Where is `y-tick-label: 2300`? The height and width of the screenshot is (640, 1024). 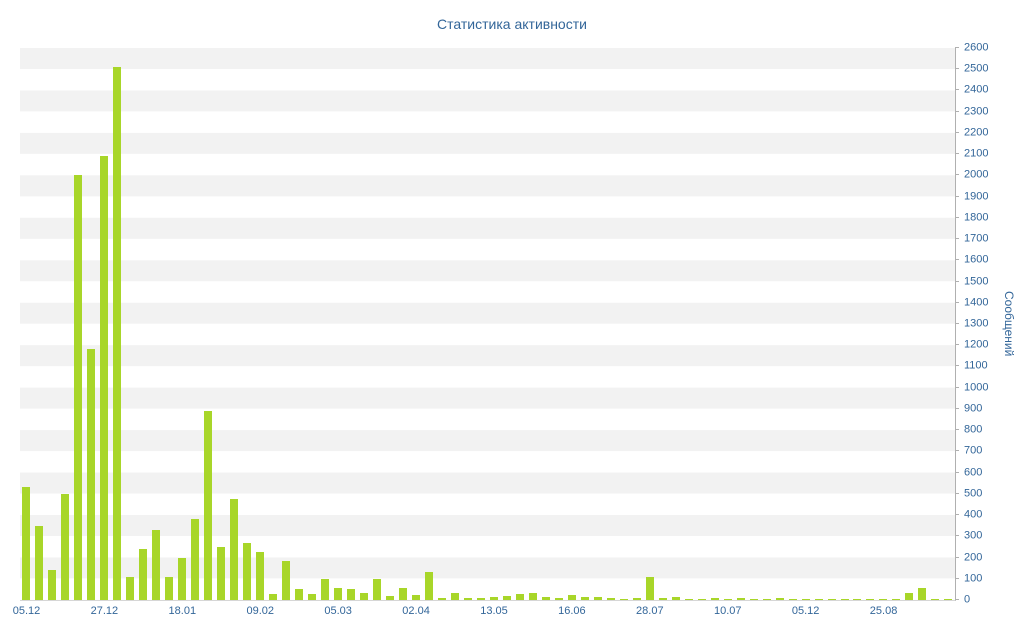
y-tick-label: 2300 is located at coordinates (976, 111).